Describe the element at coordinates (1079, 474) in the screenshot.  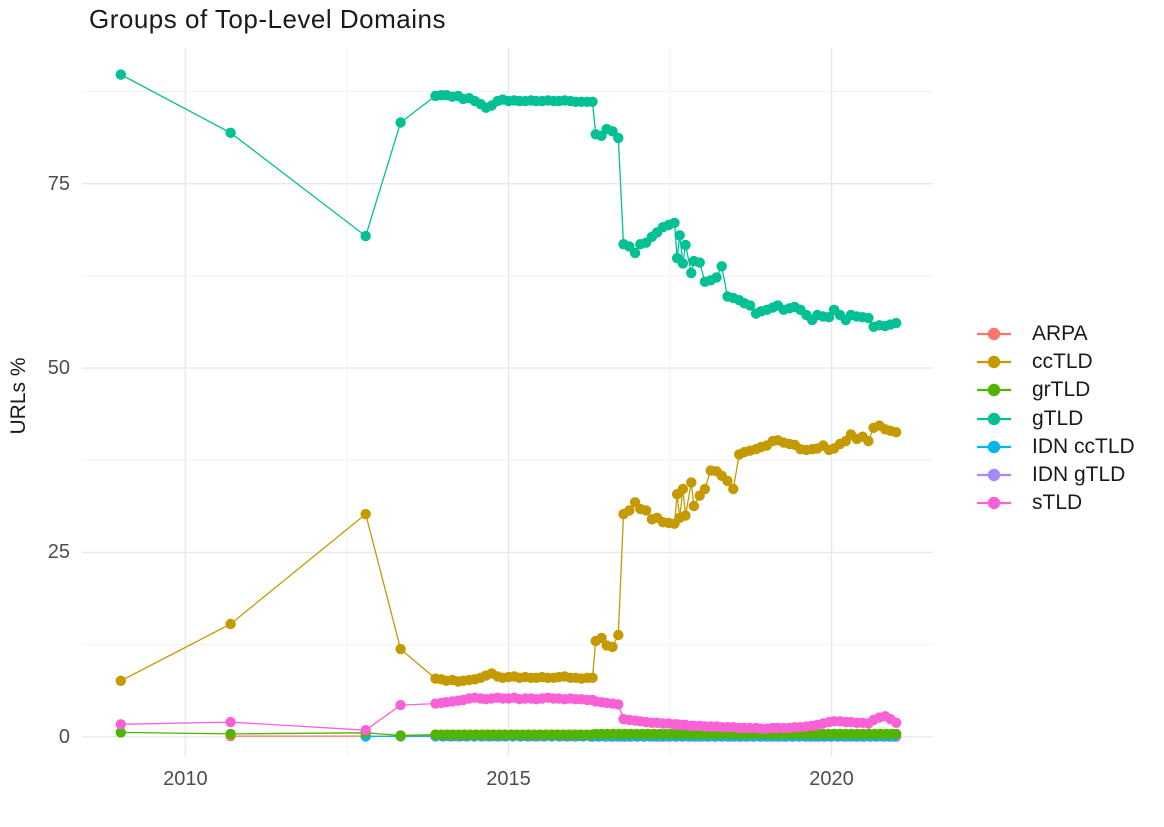
I see `legend-label: IDN gTLD` at that location.